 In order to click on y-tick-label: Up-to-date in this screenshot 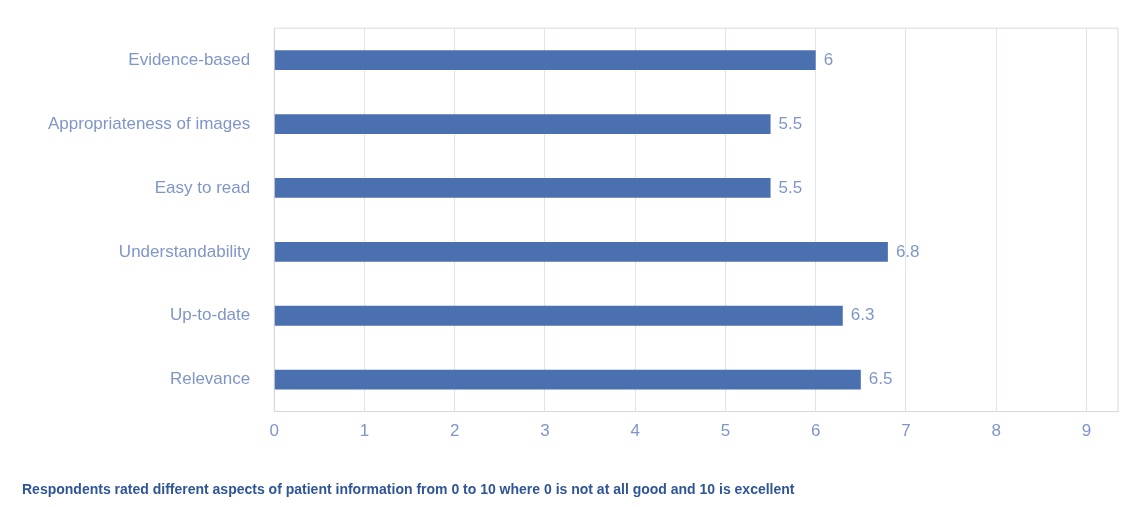, I will do `click(210, 315)`.